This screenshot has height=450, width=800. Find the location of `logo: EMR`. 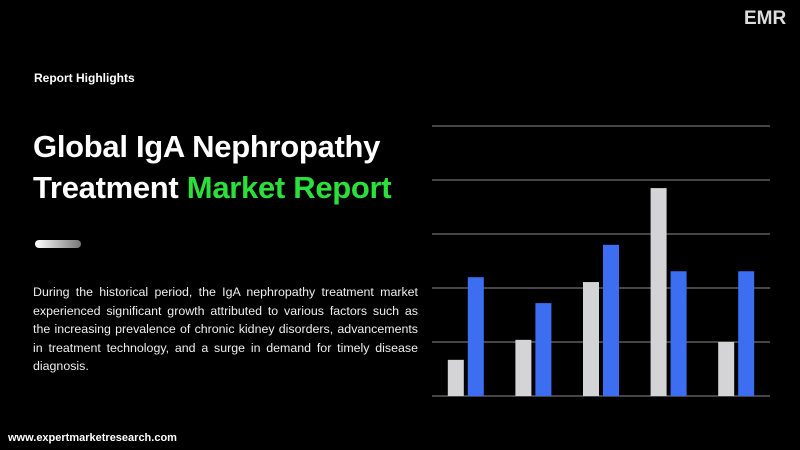

logo: EMR is located at coordinates (765, 18).